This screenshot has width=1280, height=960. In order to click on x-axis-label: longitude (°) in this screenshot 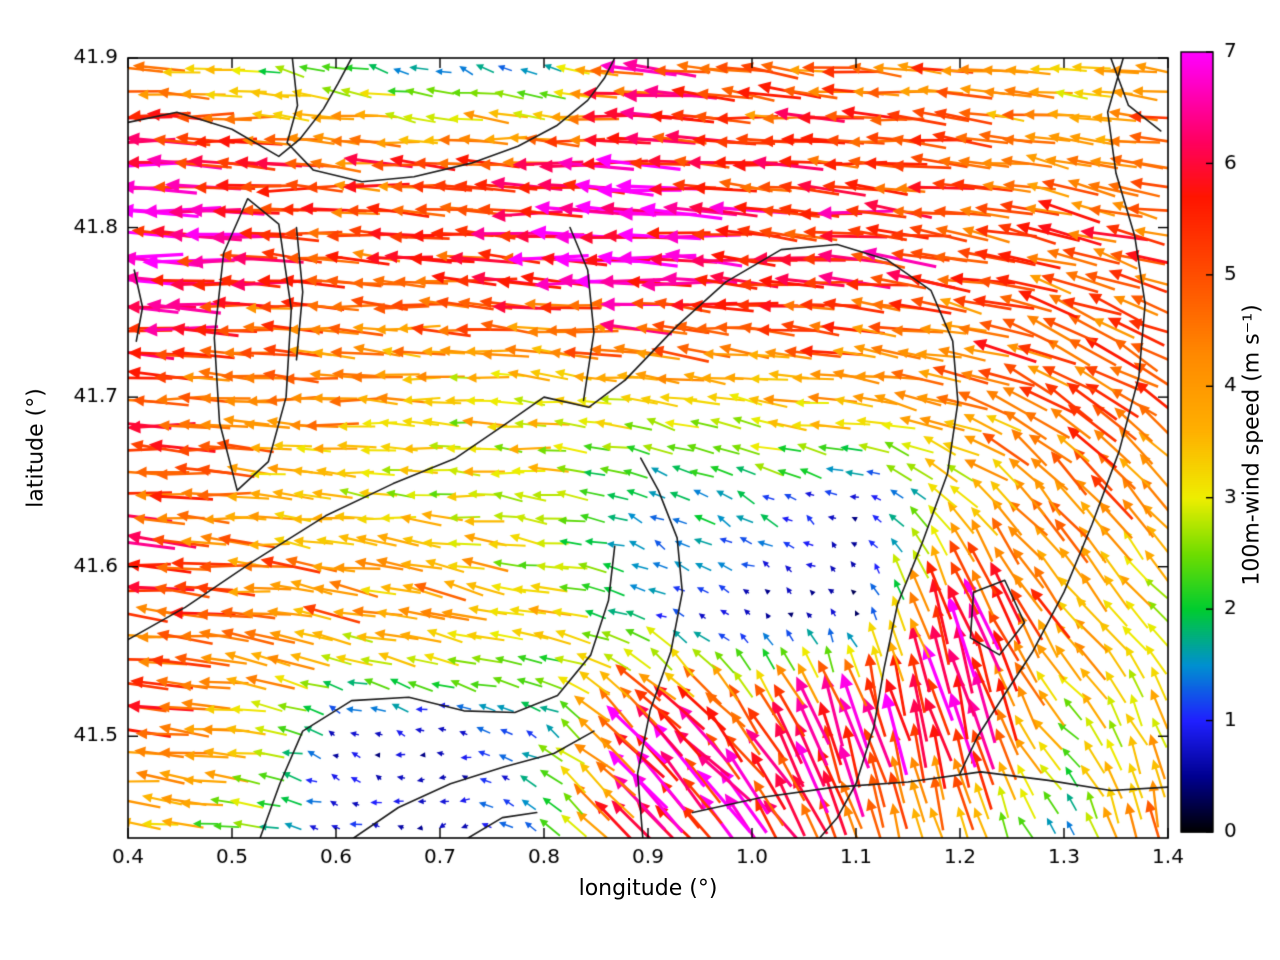, I will do `click(648, 888)`.